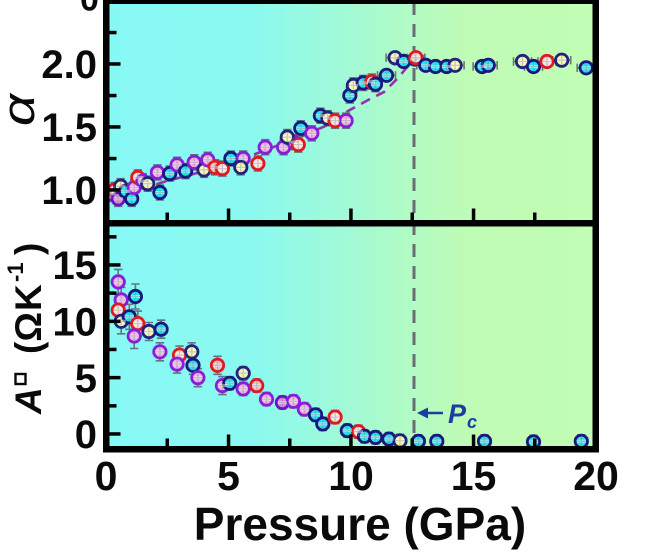 The height and width of the screenshot is (554, 656). What do you see at coordinates (28, 401) in the screenshot?
I see `svg-text: A` at bounding box center [28, 401].